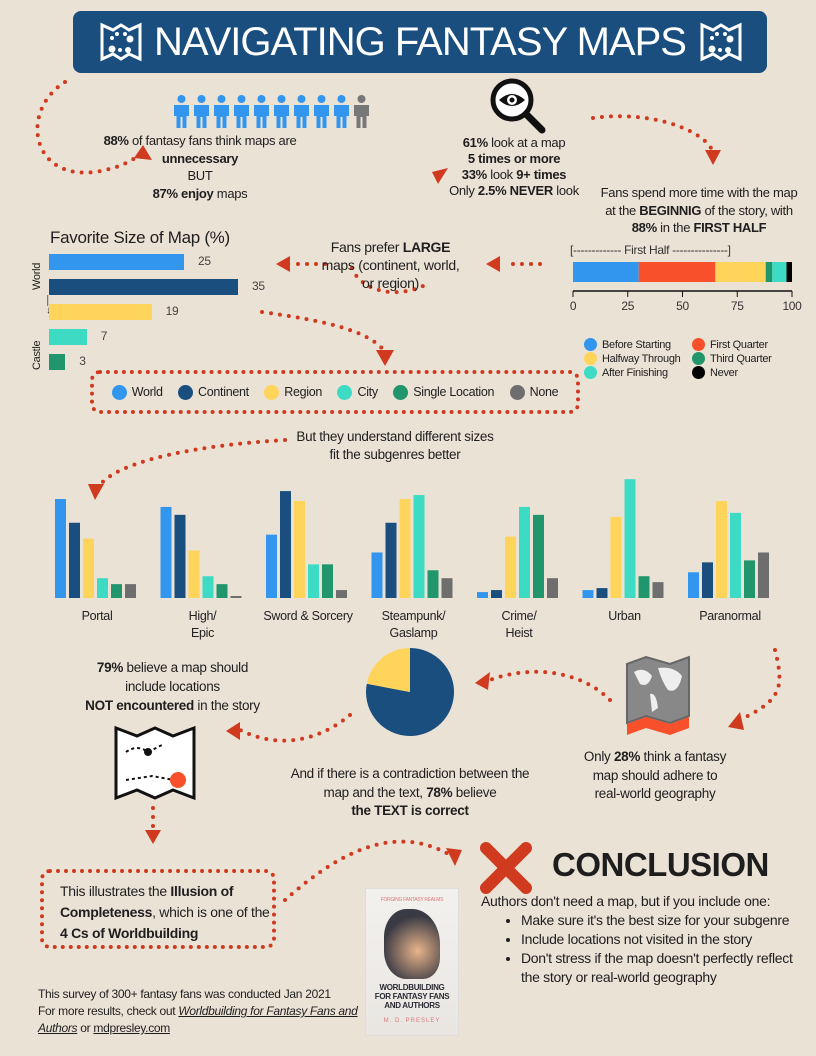 Image resolution: width=816 pixels, height=1056 pixels. I want to click on category-label: Heist, so click(520, 633).